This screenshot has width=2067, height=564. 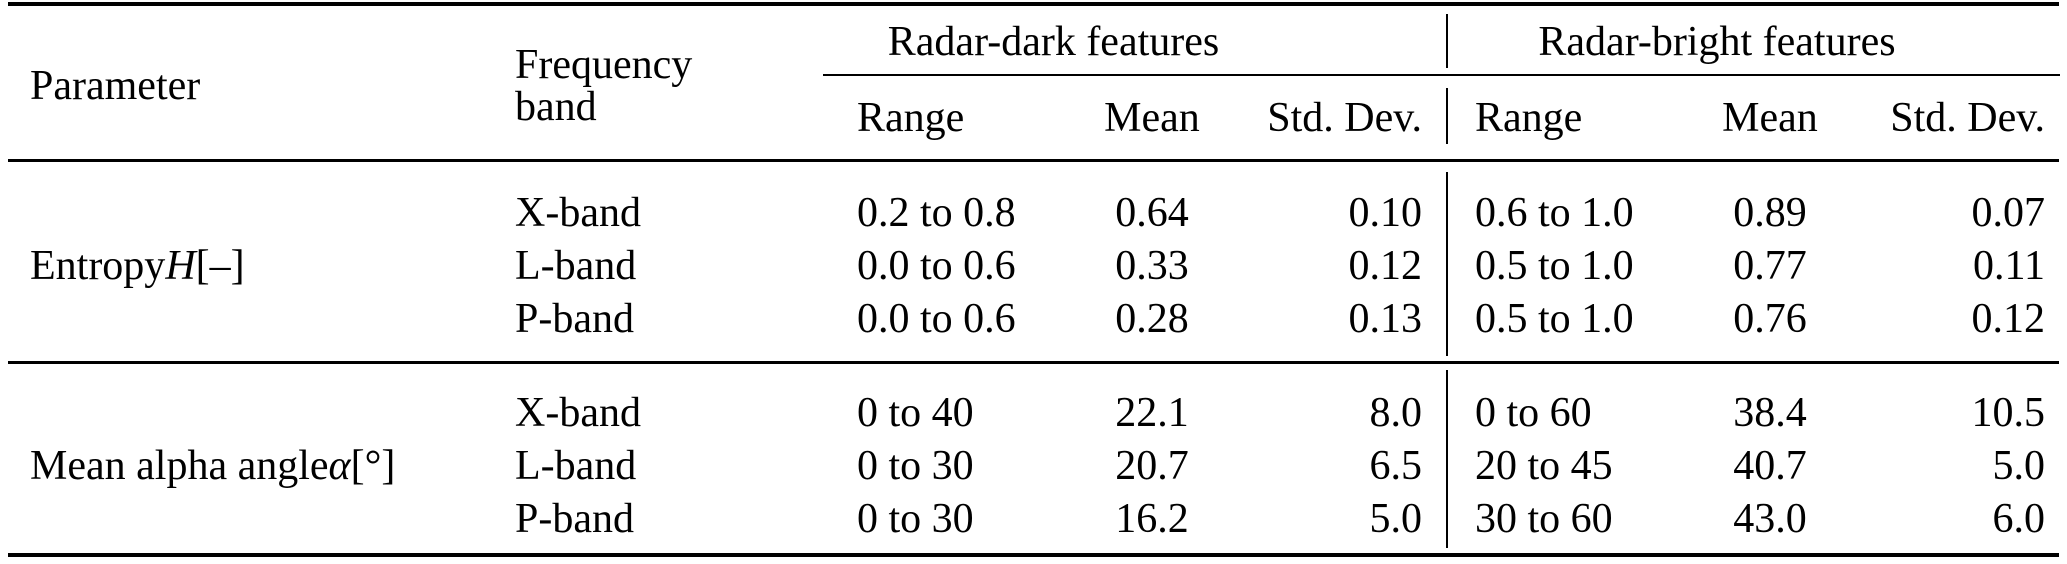 What do you see at coordinates (1152, 118) in the screenshot?
I see `subheader-mean-dark: Mean` at bounding box center [1152, 118].